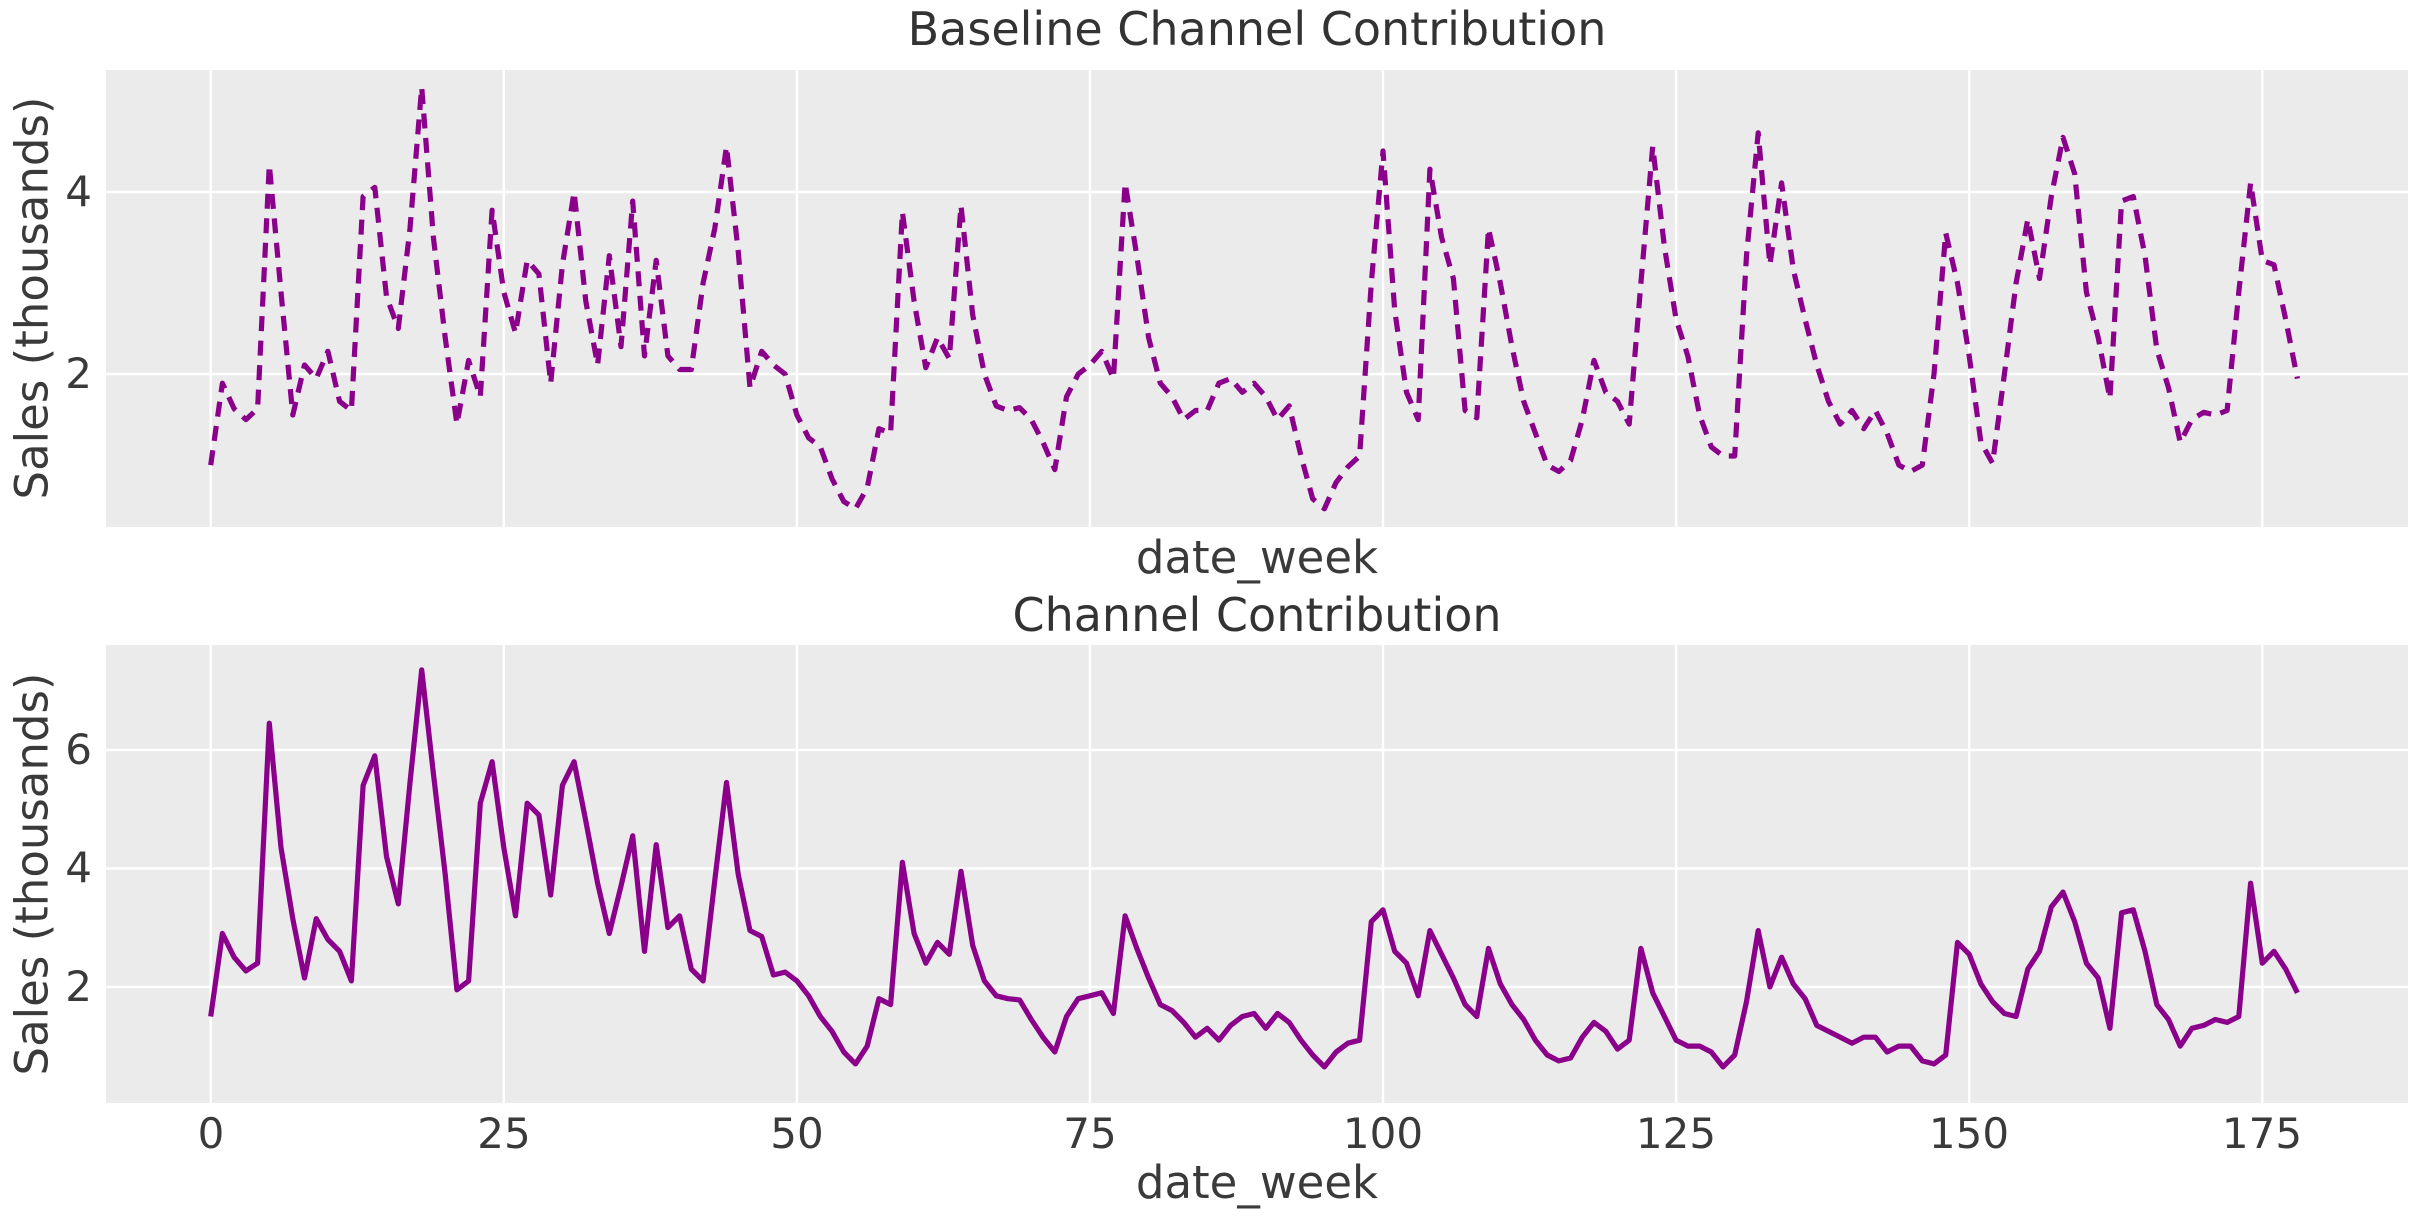  What do you see at coordinates (1383, 1133) in the screenshot?
I see `x-tick-label: 100` at bounding box center [1383, 1133].